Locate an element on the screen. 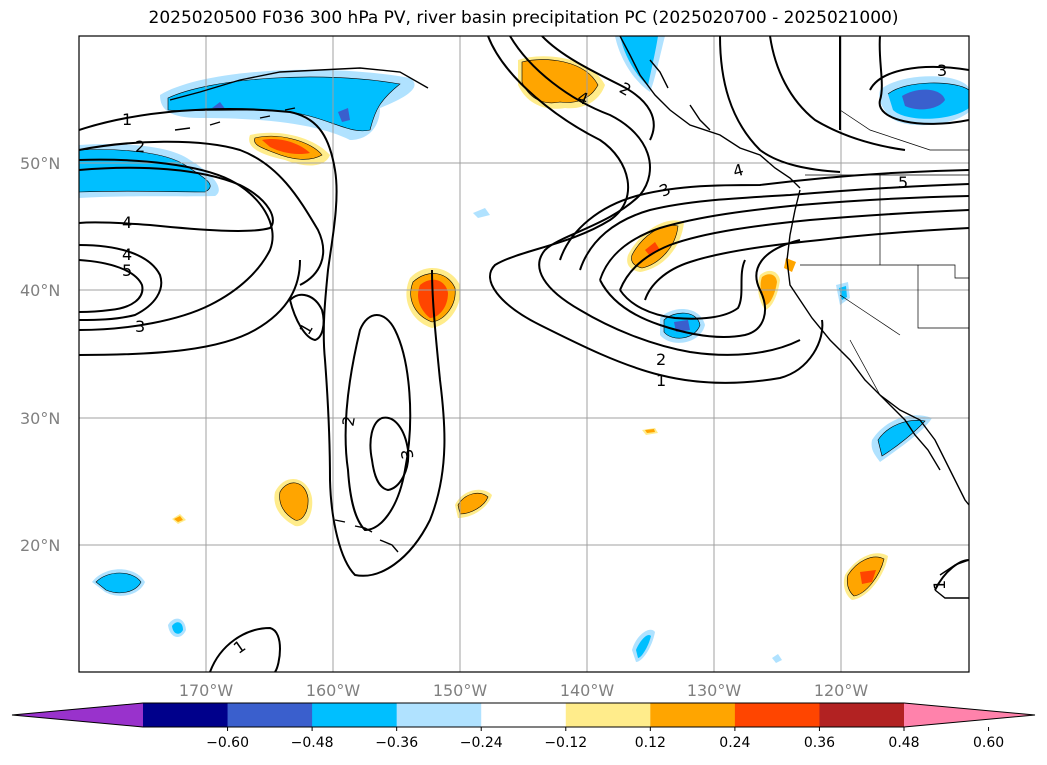  colorbar-extend-min is located at coordinates (77, 715).